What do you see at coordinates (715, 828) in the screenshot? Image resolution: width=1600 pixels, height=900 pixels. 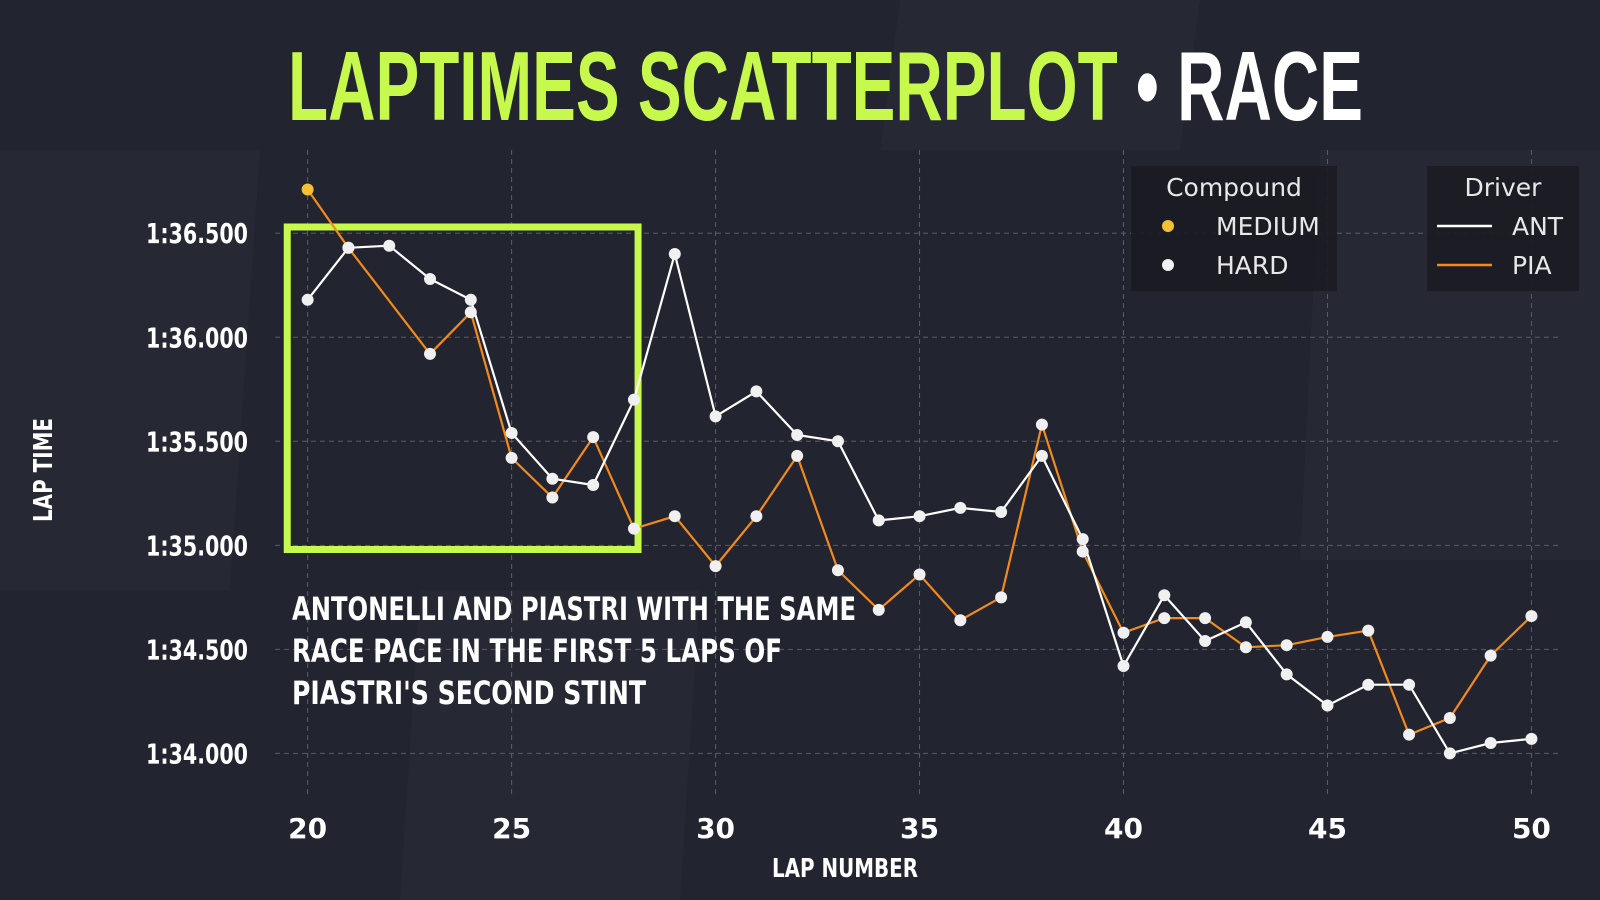 I see `x-tick-label: 30` at bounding box center [715, 828].